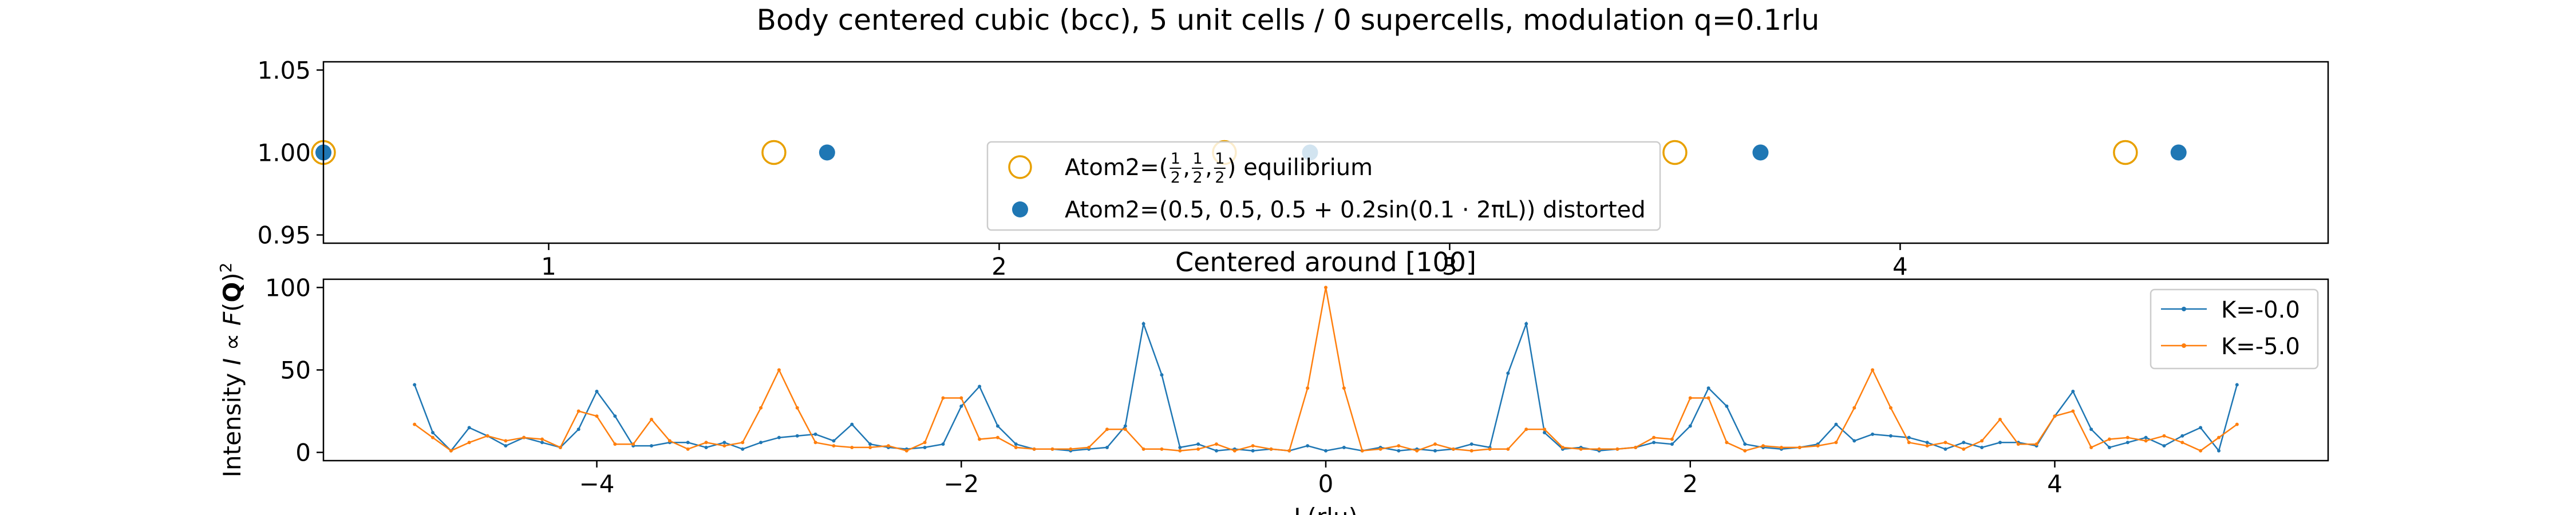 This screenshot has width=2576, height=515. Describe the element at coordinates (2234, 329) in the screenshot. I see `bottom-legend: K=-0.0 K=-5.0` at that location.